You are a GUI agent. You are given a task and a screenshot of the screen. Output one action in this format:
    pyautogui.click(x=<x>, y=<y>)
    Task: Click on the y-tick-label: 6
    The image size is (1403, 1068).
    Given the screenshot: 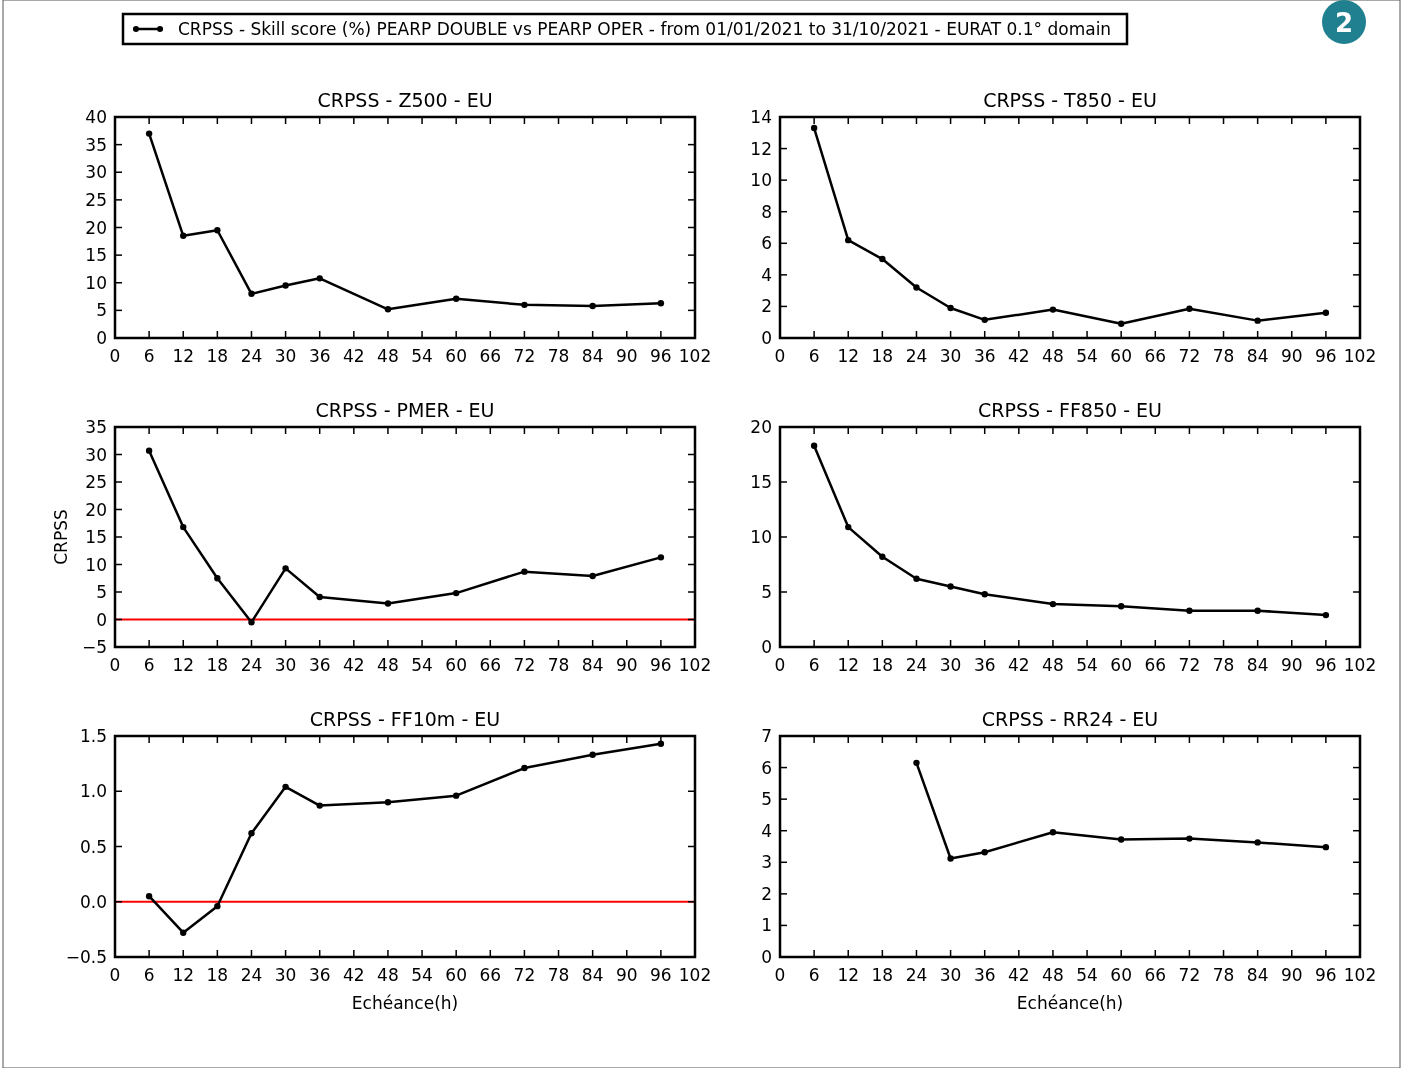 What is the action you would take?
    pyautogui.click(x=766, y=767)
    